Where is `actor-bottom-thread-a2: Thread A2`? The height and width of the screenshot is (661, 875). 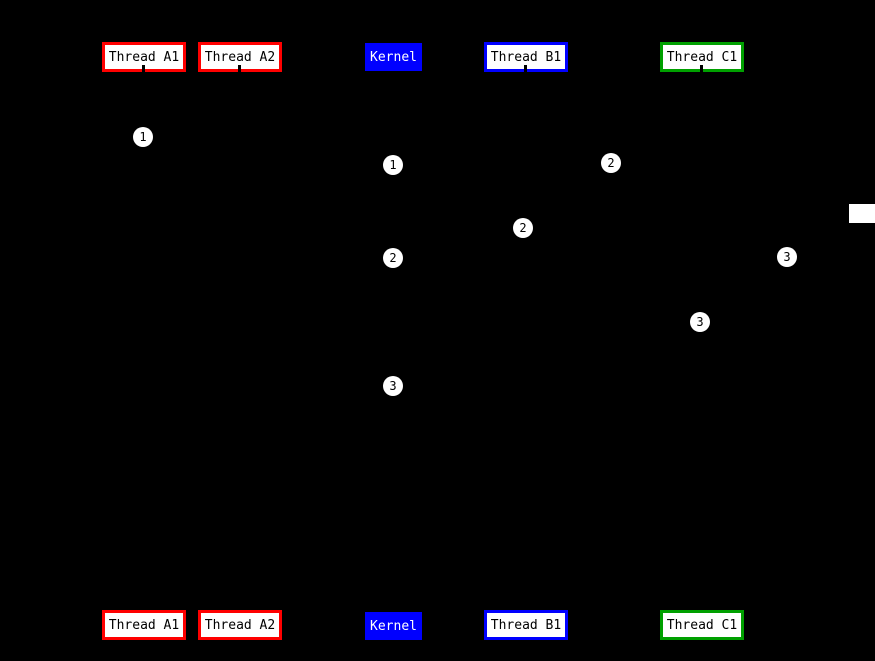 actor-bottom-thread-a2: Thread A2 is located at coordinates (240, 625).